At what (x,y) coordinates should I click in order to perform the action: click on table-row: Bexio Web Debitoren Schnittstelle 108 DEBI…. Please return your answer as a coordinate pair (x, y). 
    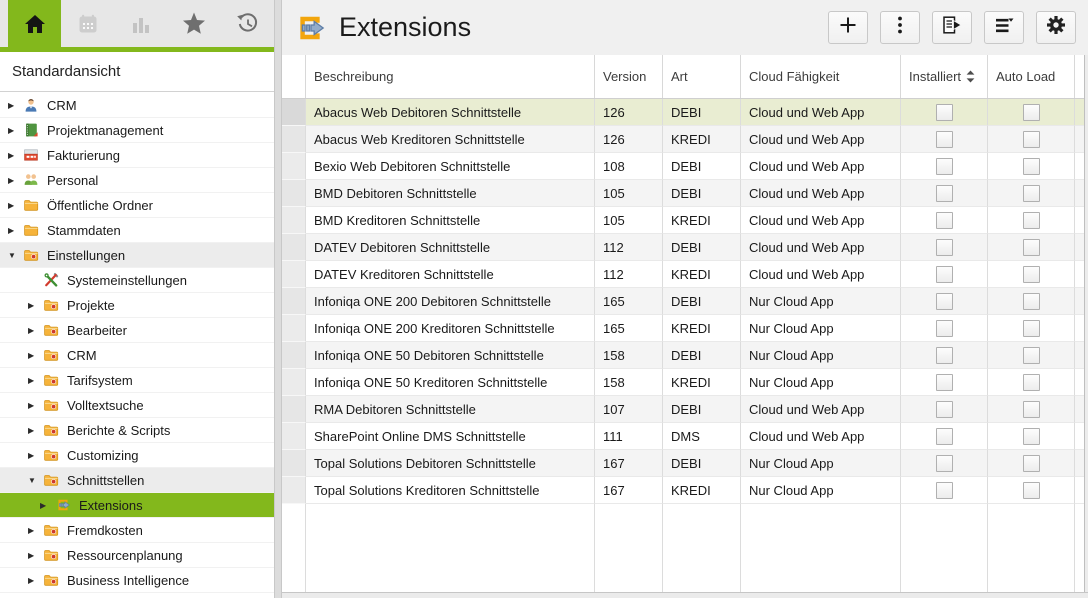
    Looking at the image, I should click on (685, 166).